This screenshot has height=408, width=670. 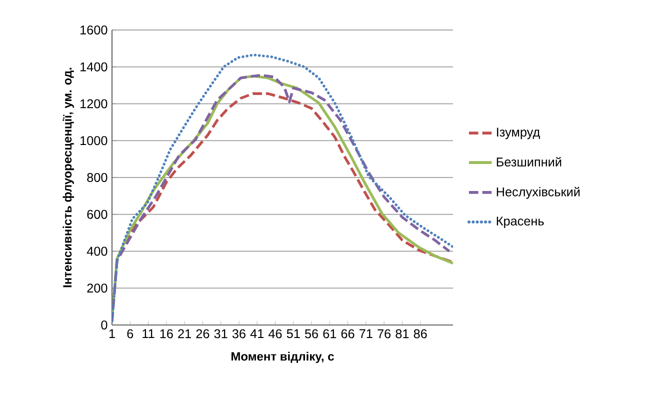 I want to click on y-tick-label: 0, so click(x=104, y=325).